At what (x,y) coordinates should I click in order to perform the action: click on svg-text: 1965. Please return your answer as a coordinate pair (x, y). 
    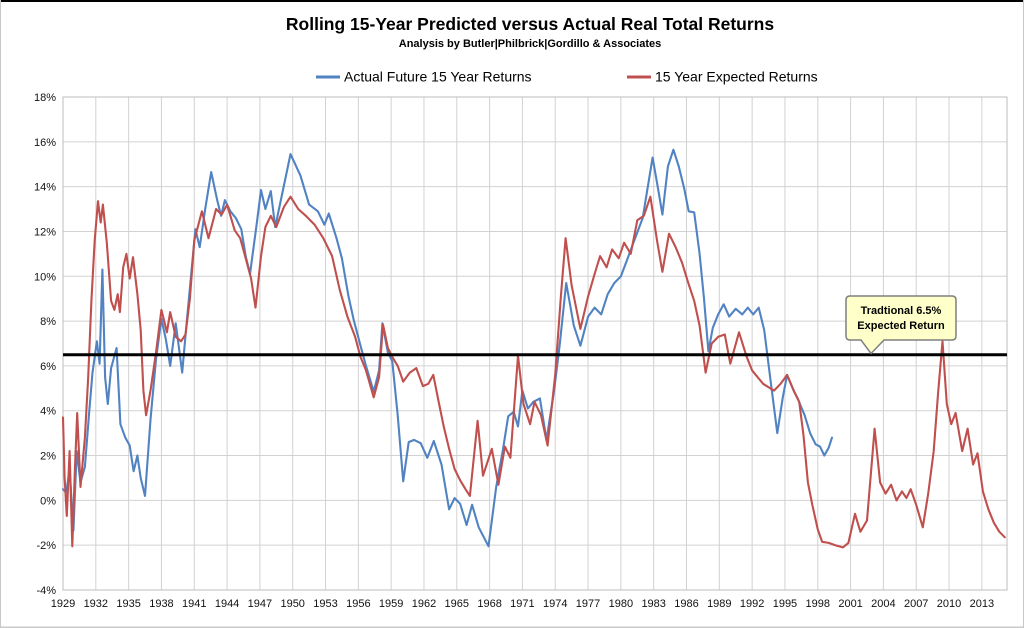
    Looking at the image, I should click on (457, 604).